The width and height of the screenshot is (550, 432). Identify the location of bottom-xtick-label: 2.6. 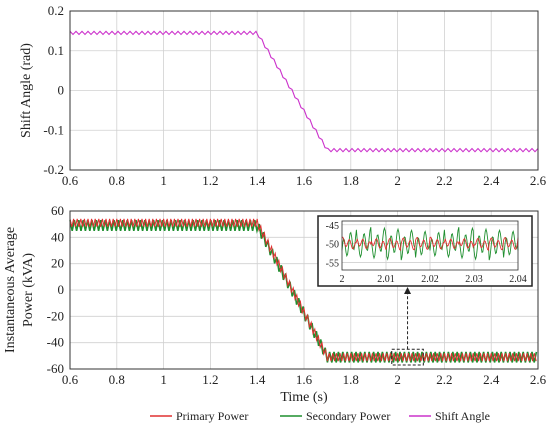
(538, 379).